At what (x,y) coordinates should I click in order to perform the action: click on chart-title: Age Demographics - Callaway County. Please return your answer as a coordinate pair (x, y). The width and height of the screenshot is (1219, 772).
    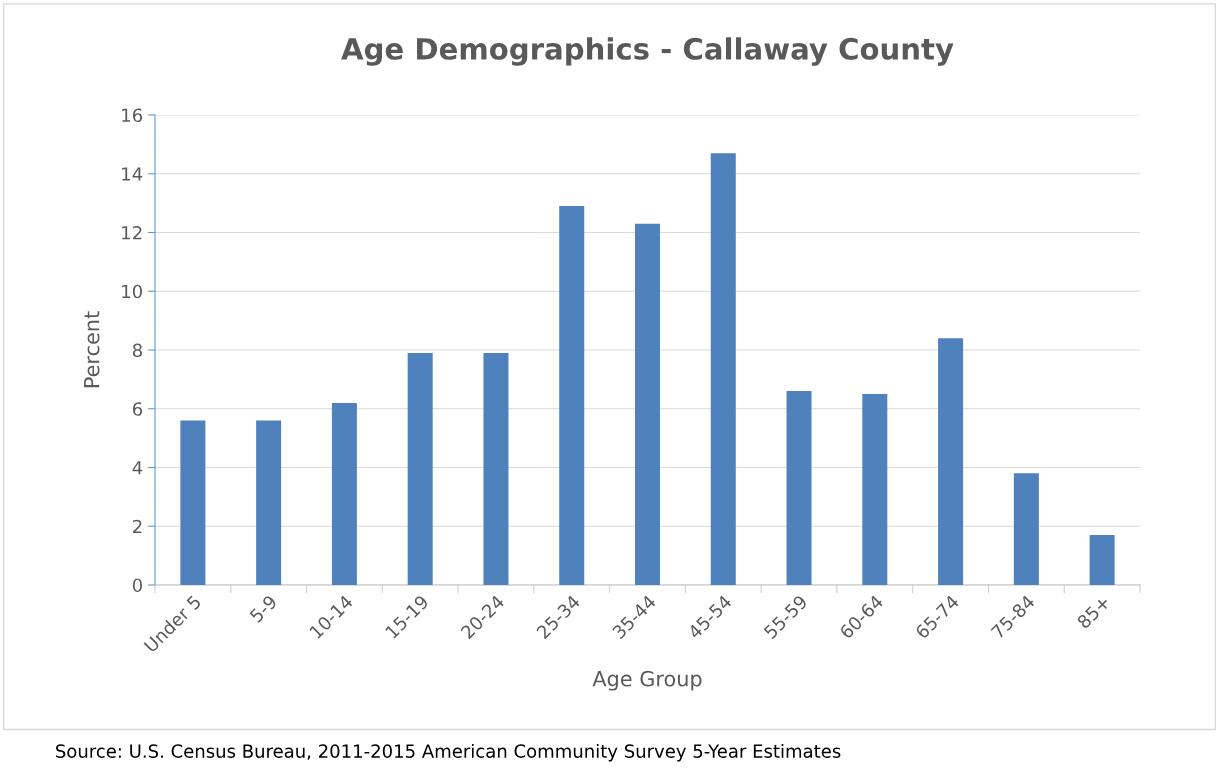
    Looking at the image, I should click on (647, 51).